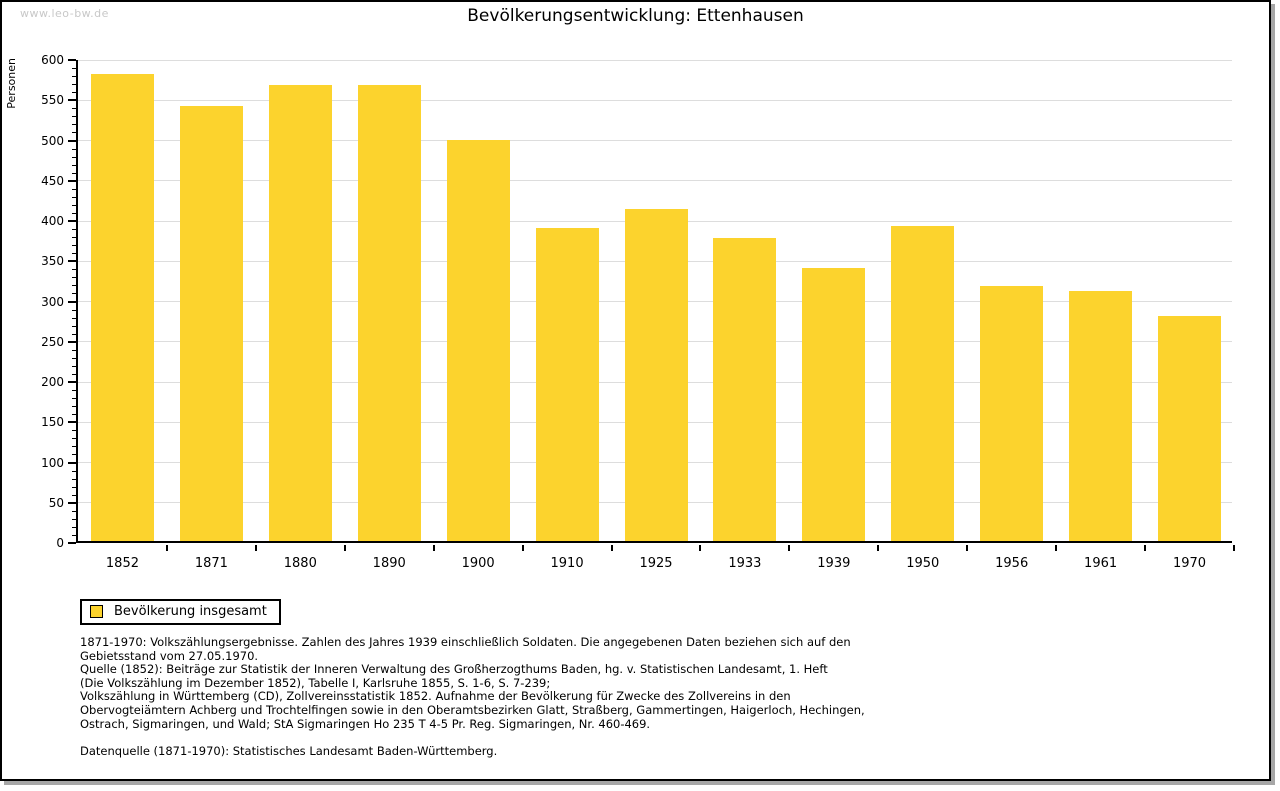 Image resolution: width=1280 pixels, height=791 pixels. What do you see at coordinates (1012, 413) in the screenshot?
I see `bar-1956` at bounding box center [1012, 413].